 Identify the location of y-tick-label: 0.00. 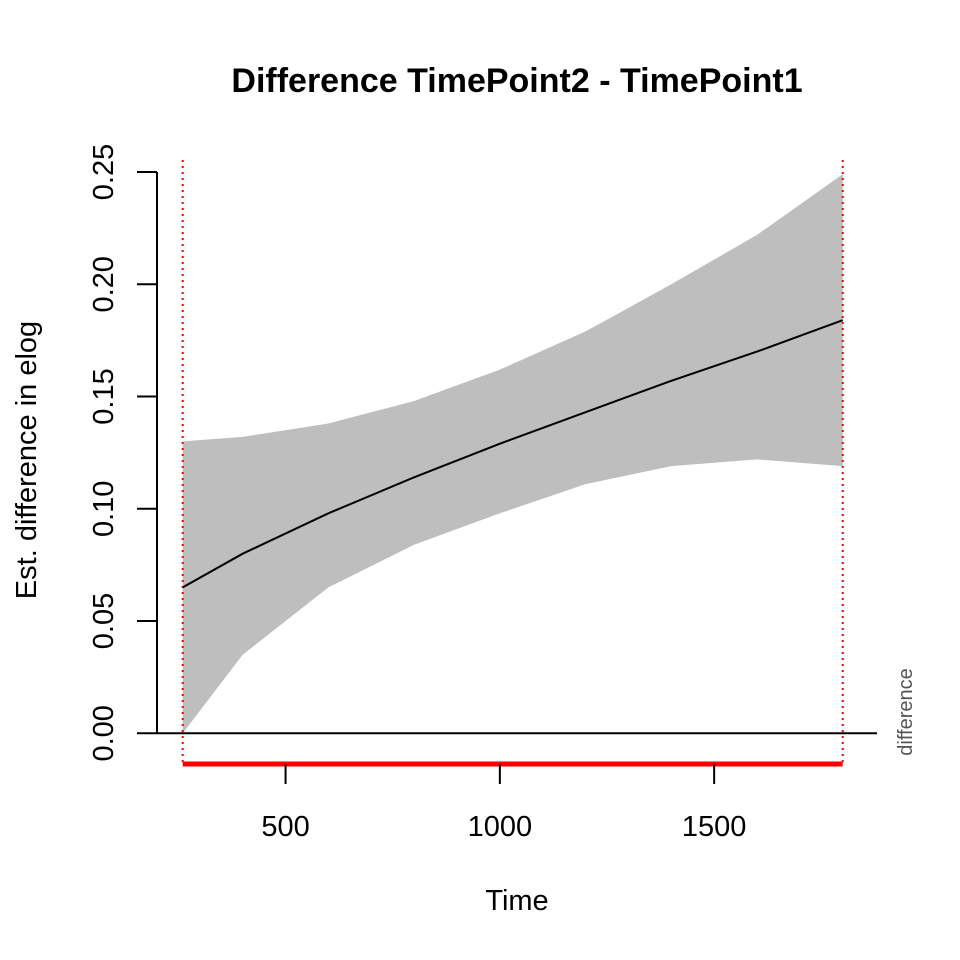
(104, 733).